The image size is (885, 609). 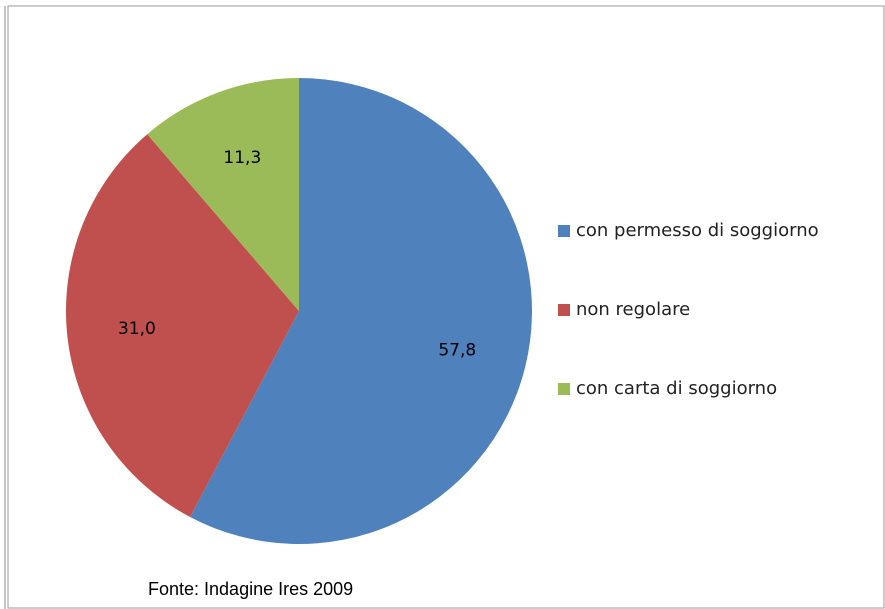 I want to click on legend-label: con permesso di soggiorno, so click(x=697, y=230).